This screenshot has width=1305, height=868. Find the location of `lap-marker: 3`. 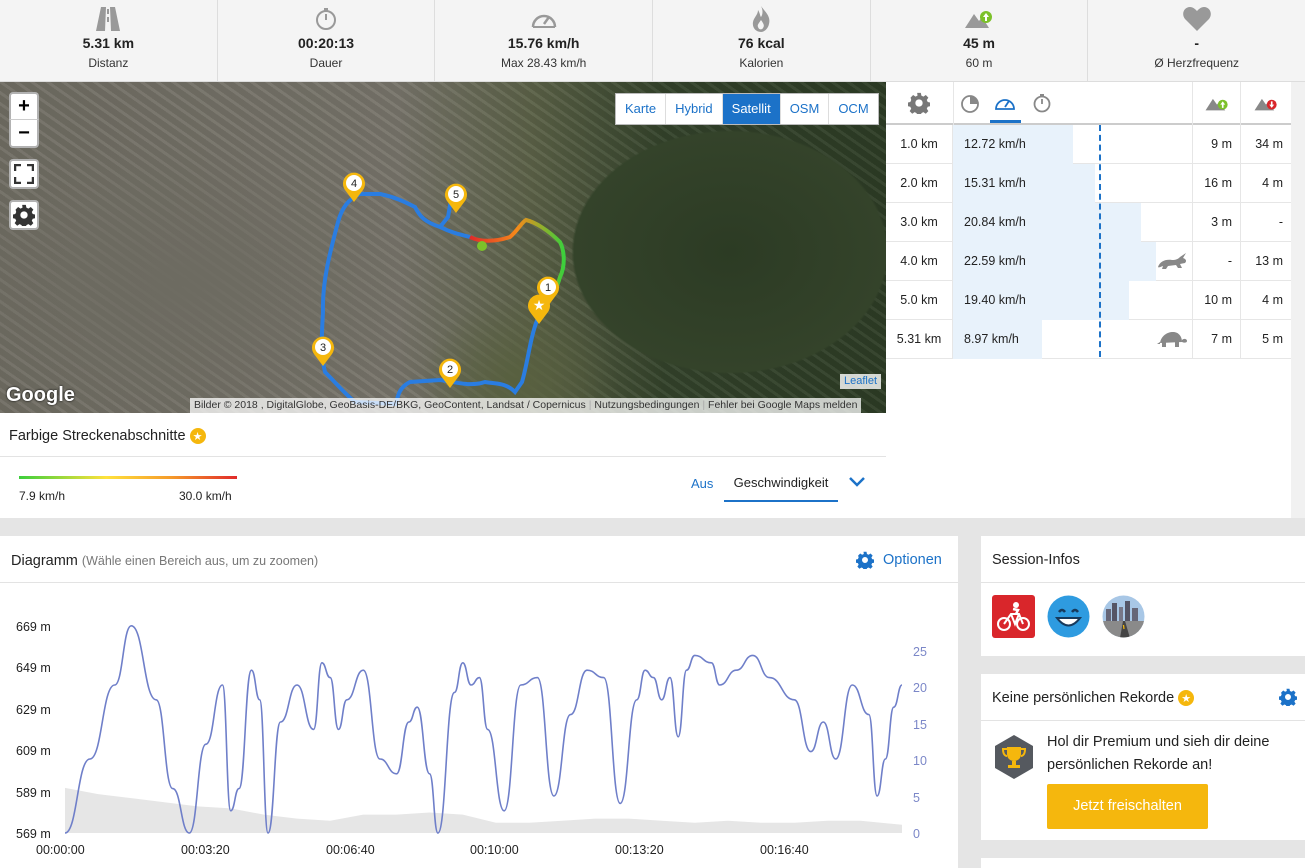

lap-marker: 3 is located at coordinates (323, 353).